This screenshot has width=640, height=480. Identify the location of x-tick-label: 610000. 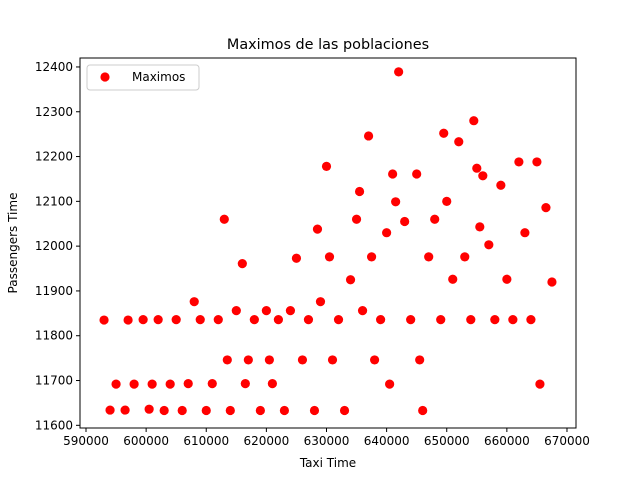
(206, 441).